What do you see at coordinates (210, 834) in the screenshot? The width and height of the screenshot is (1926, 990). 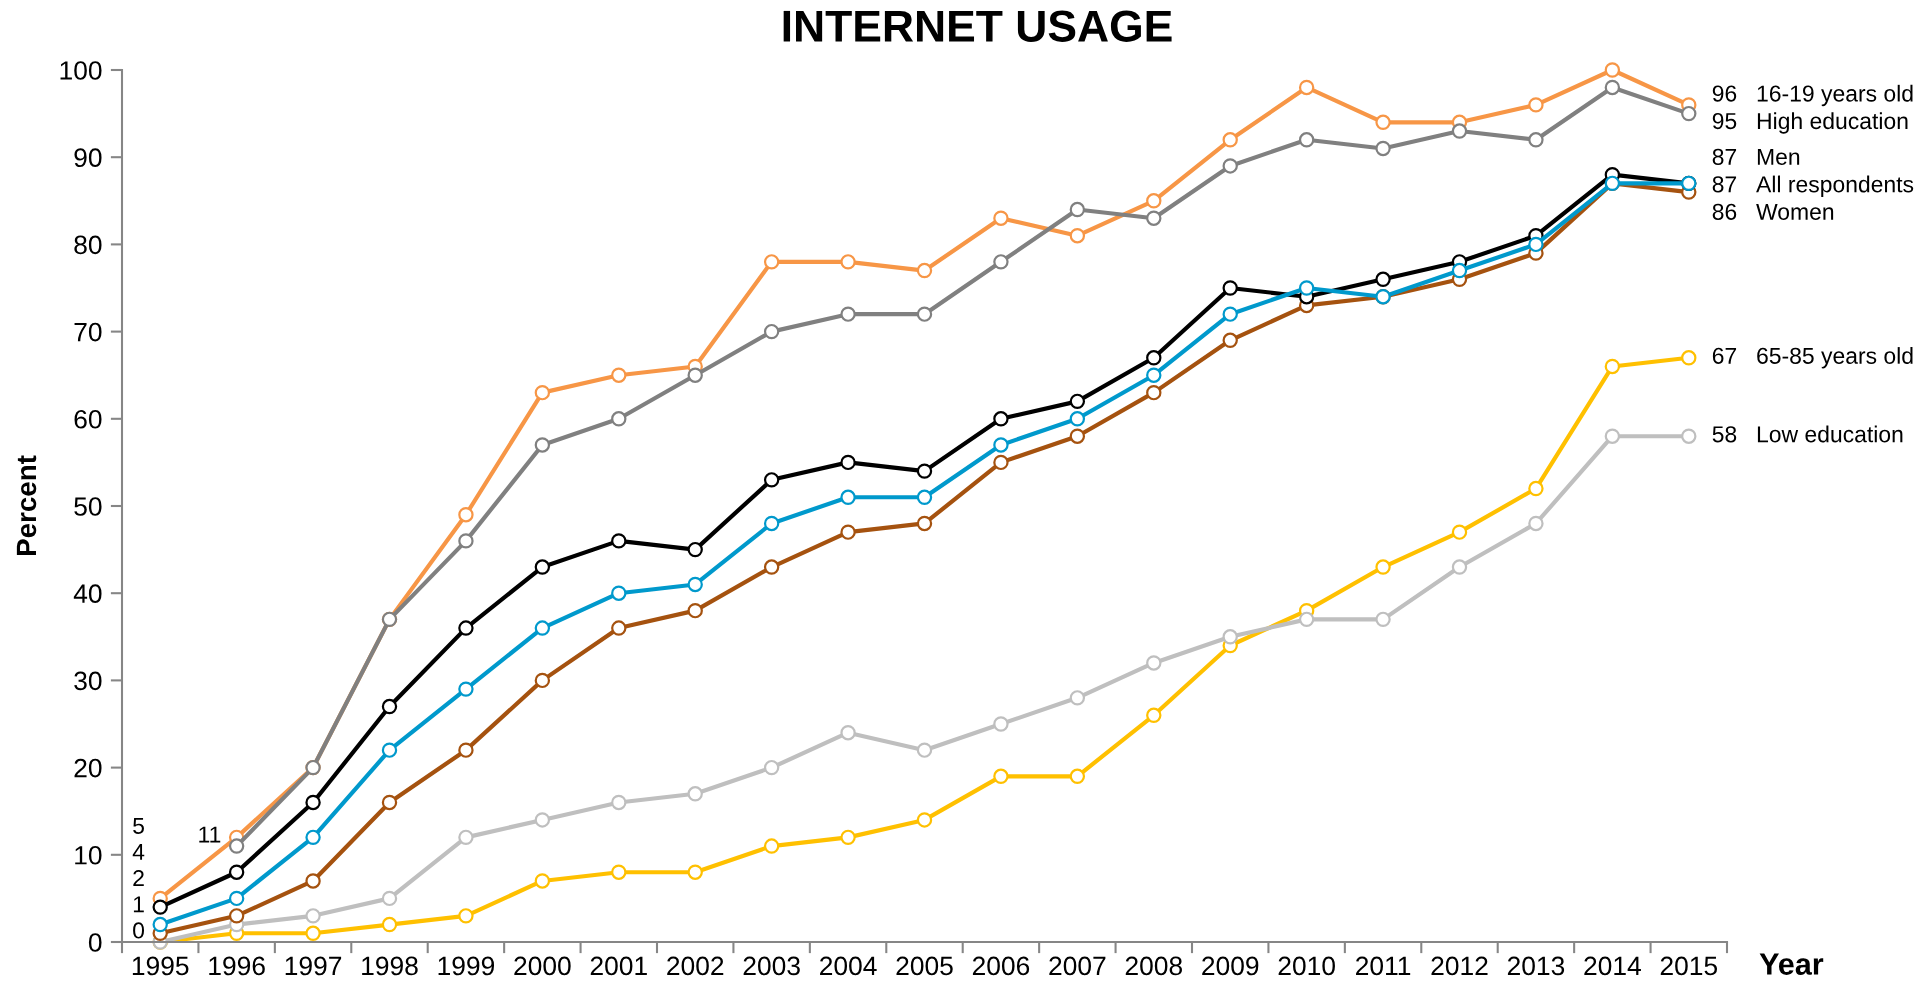 I see `data-label: 11` at bounding box center [210, 834].